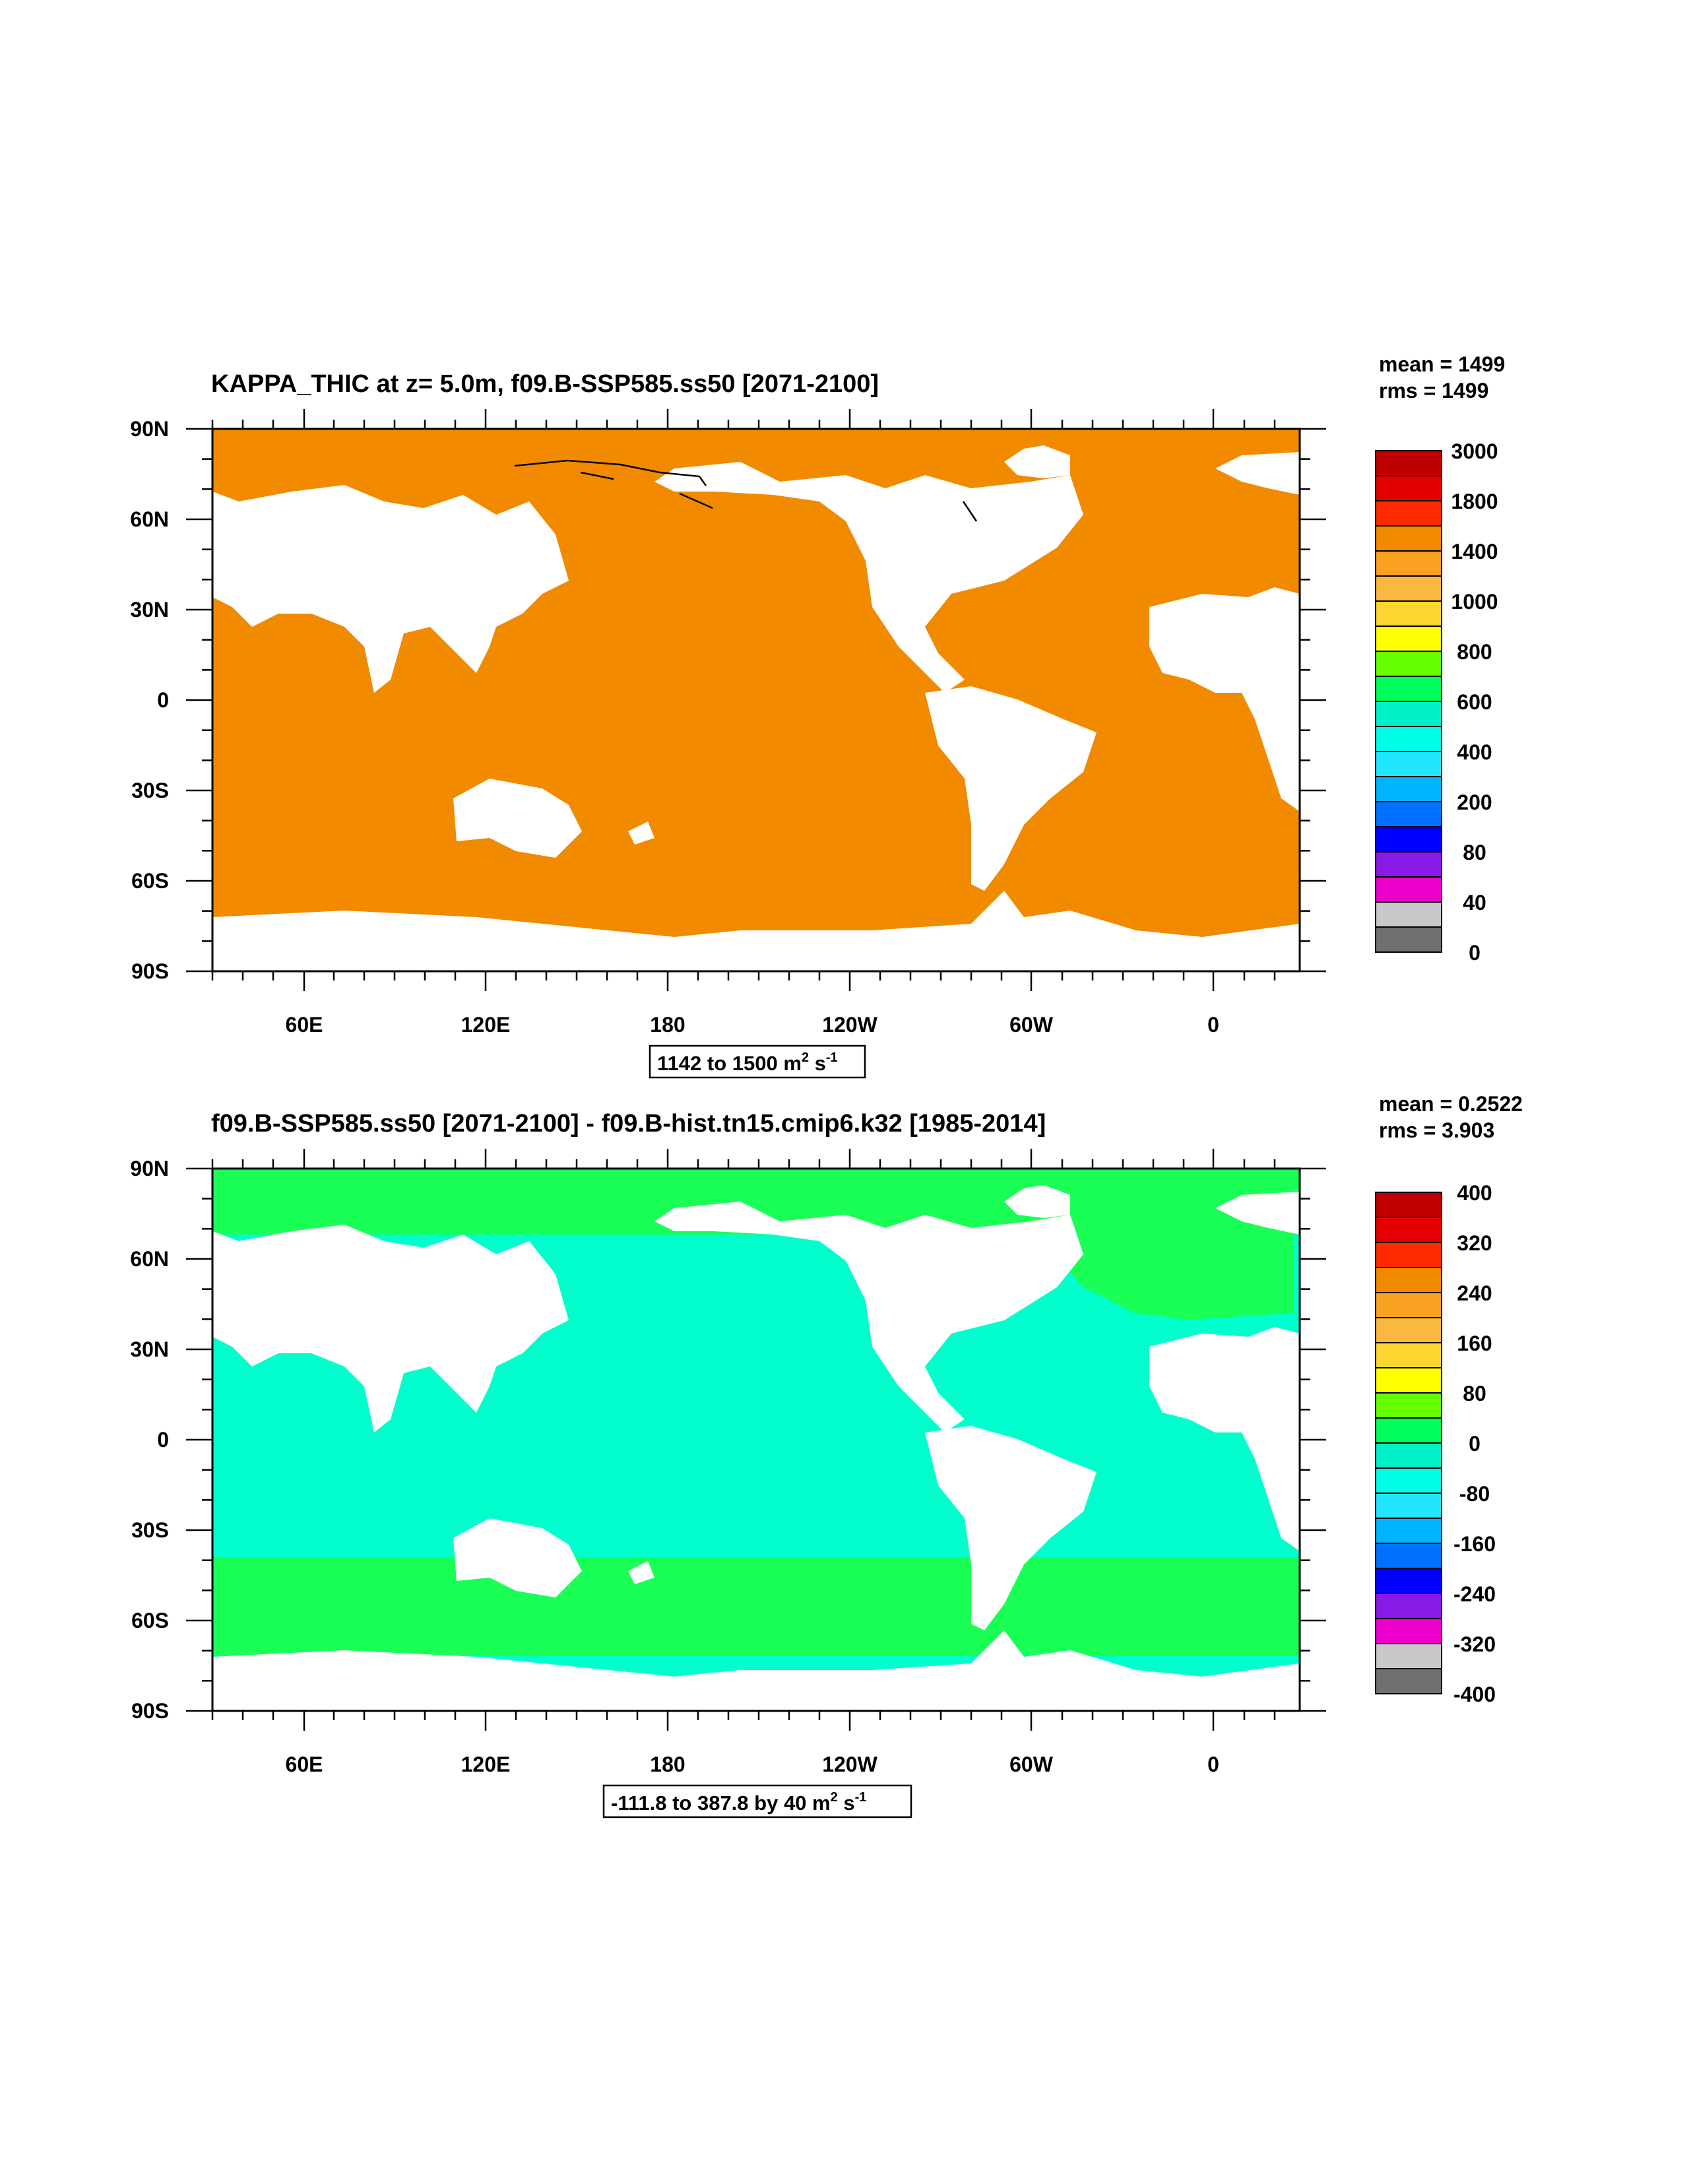 This screenshot has width=1689, height=2184. Describe the element at coordinates (149, 1168) in the screenshot. I see `lat-tick-label: 90N` at that location.